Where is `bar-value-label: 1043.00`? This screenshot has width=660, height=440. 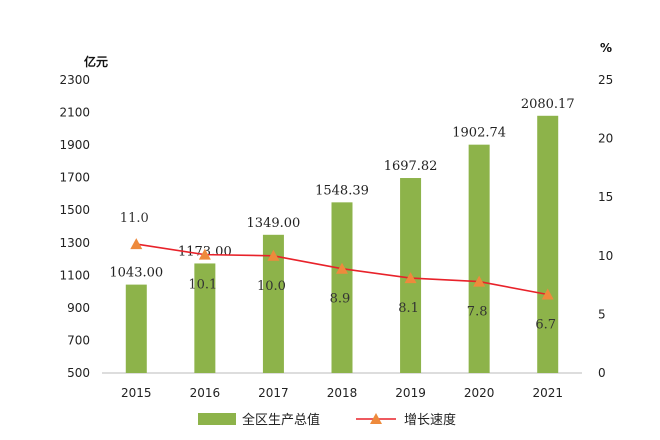
bar-value-label: 1043.00 is located at coordinates (136, 273).